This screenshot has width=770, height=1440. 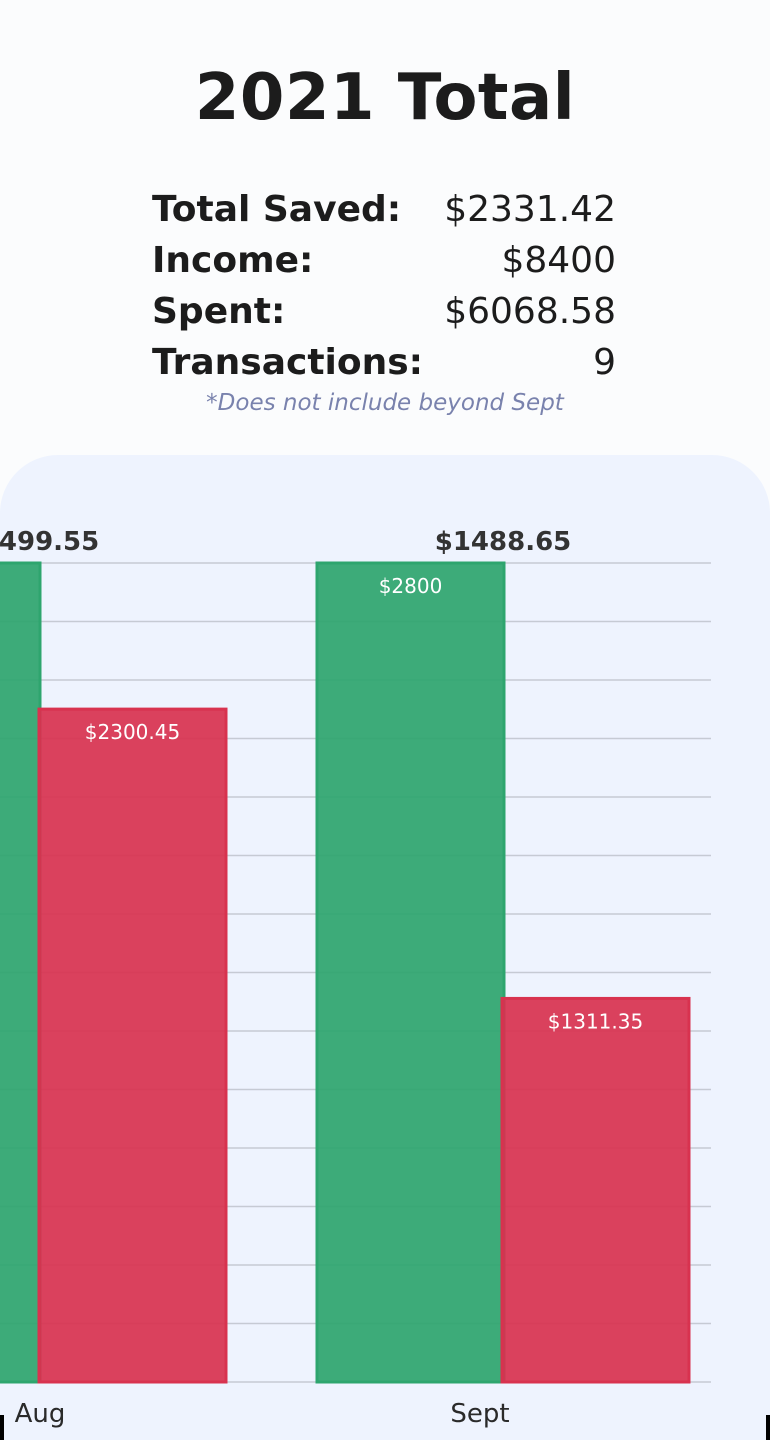 What do you see at coordinates (132, 1045) in the screenshot?
I see `spent-bar-aug` at bounding box center [132, 1045].